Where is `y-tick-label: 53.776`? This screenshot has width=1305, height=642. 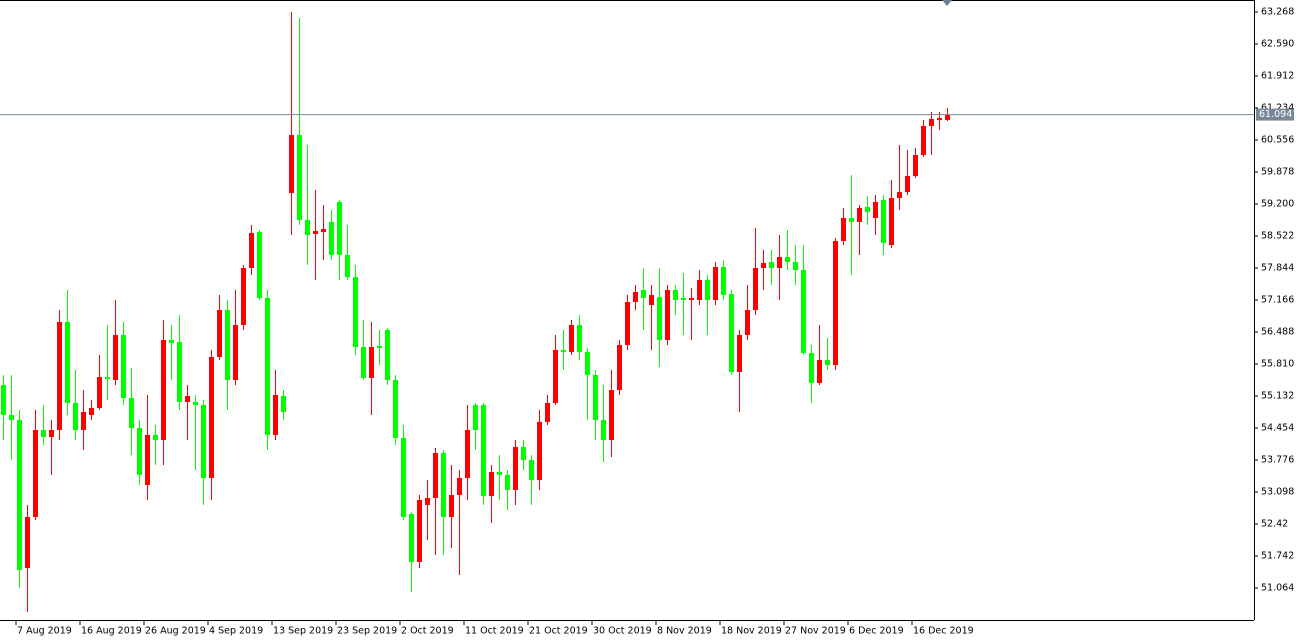
y-tick-label: 53.776 is located at coordinates (1277, 459).